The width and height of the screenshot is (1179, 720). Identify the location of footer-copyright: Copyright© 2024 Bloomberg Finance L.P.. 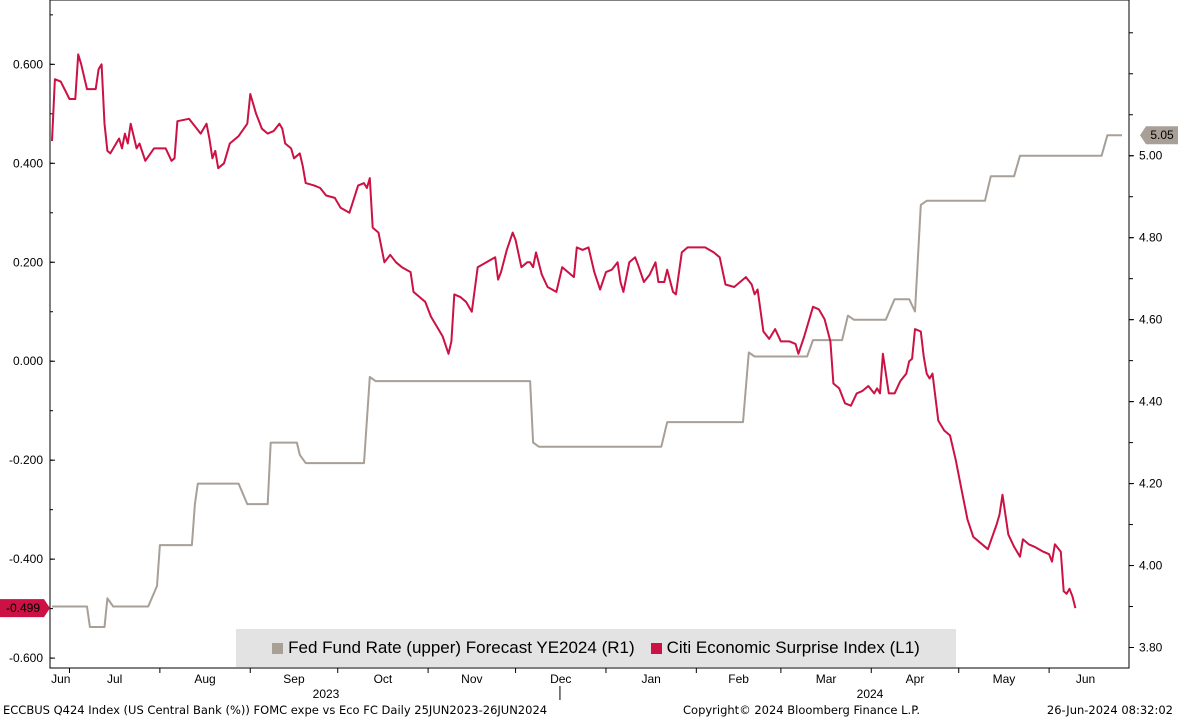
(801, 710).